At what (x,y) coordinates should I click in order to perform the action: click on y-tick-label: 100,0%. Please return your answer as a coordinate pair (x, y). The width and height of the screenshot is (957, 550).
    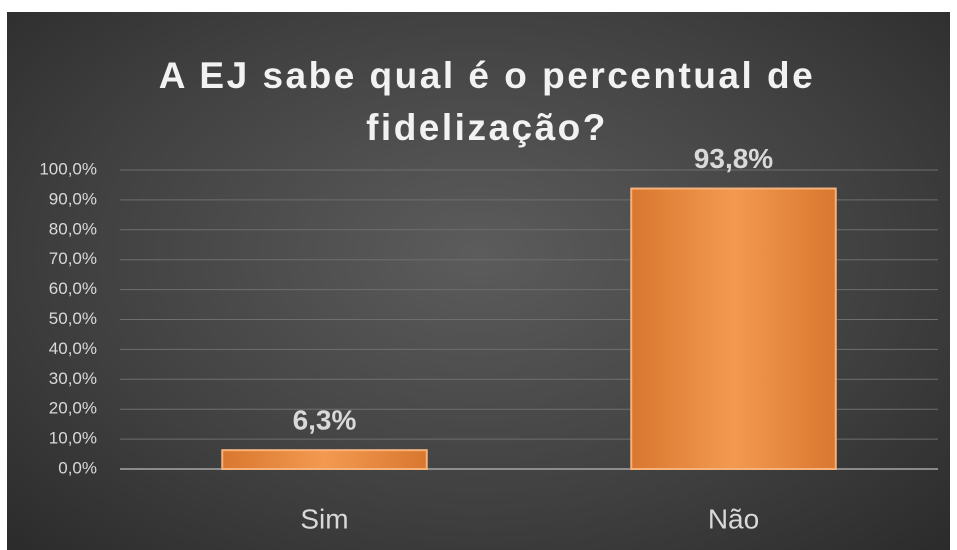
    Looking at the image, I should click on (68, 168).